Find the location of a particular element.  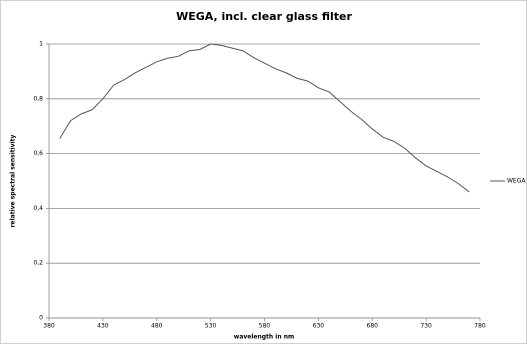

x-tick-label: 430 is located at coordinates (103, 326).